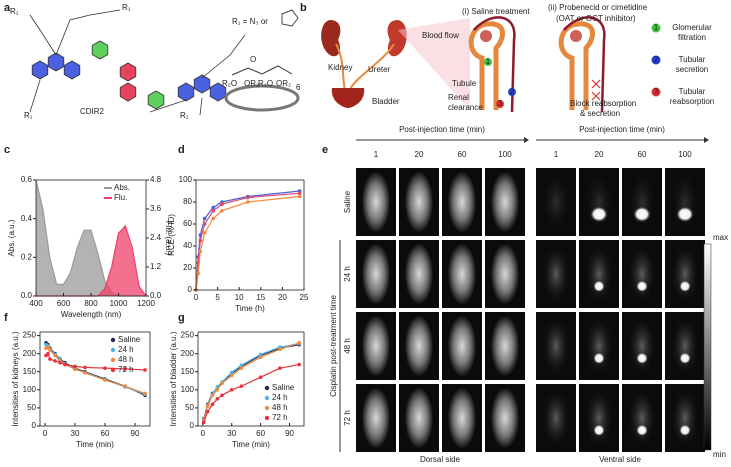 The image size is (731, 467). Describe the element at coordinates (217, 297) in the screenshot. I see `x-tick-label: 5` at that location.